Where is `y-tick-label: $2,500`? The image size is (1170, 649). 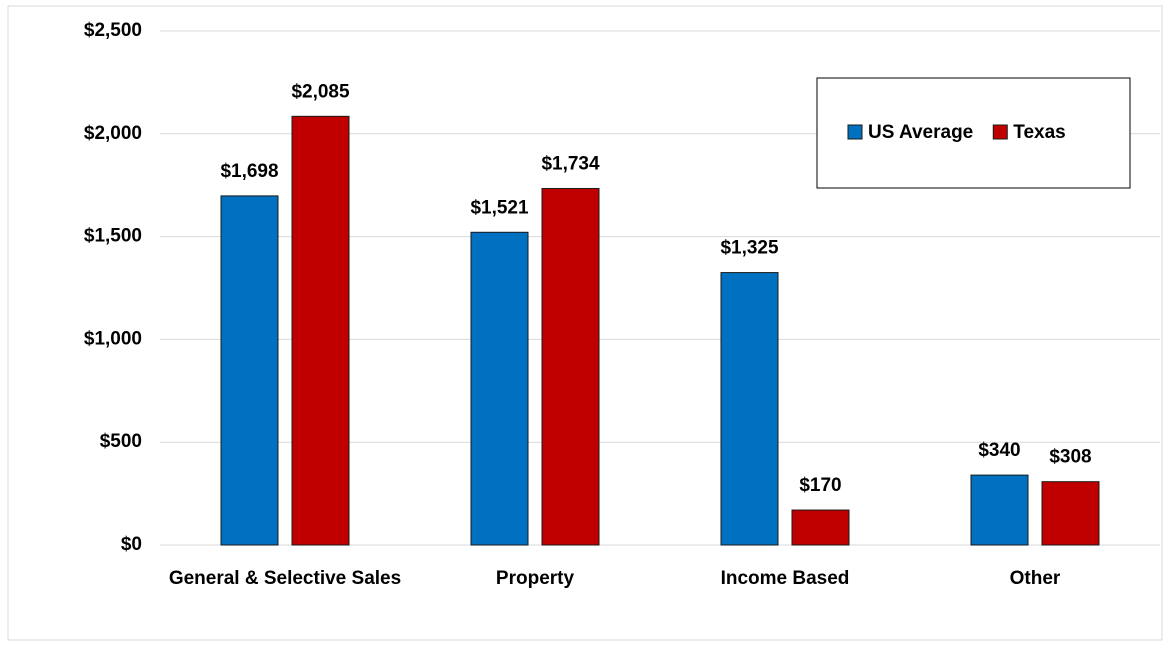 y-tick-label: $2,500 is located at coordinates (113, 30).